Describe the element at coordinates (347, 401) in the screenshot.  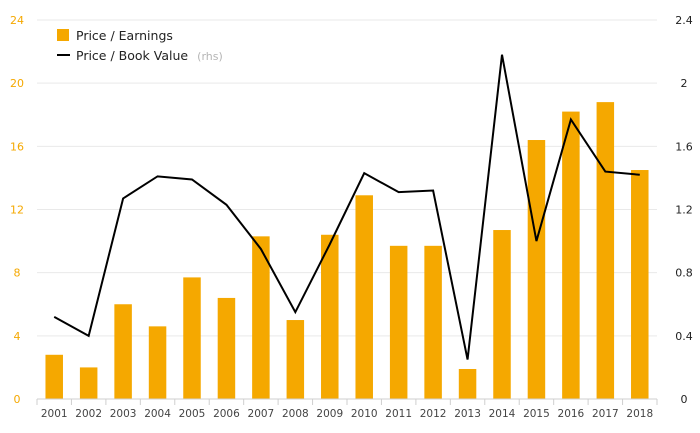
I see `x-axis` at that location.